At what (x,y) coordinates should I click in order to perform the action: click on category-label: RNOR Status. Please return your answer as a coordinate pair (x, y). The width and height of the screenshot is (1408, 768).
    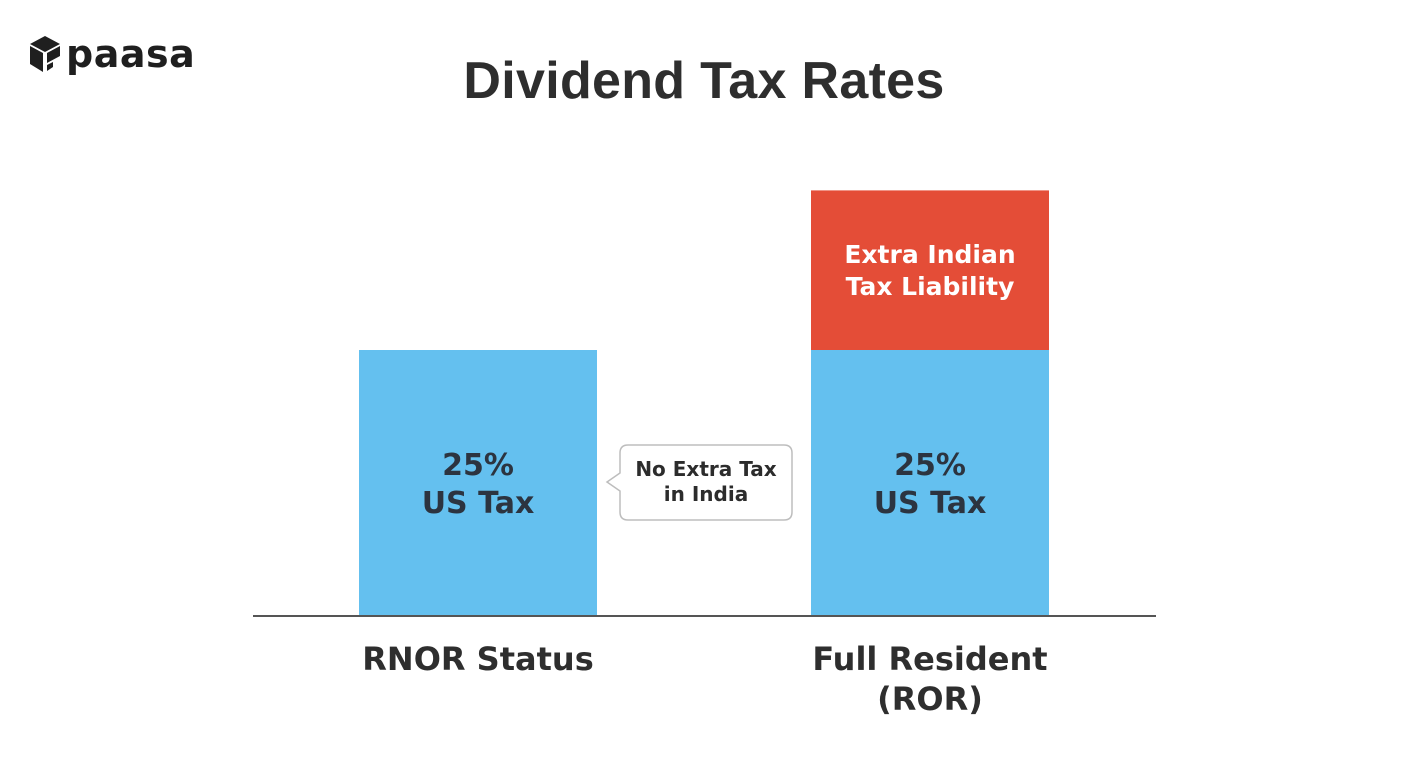
    Looking at the image, I should click on (477, 659).